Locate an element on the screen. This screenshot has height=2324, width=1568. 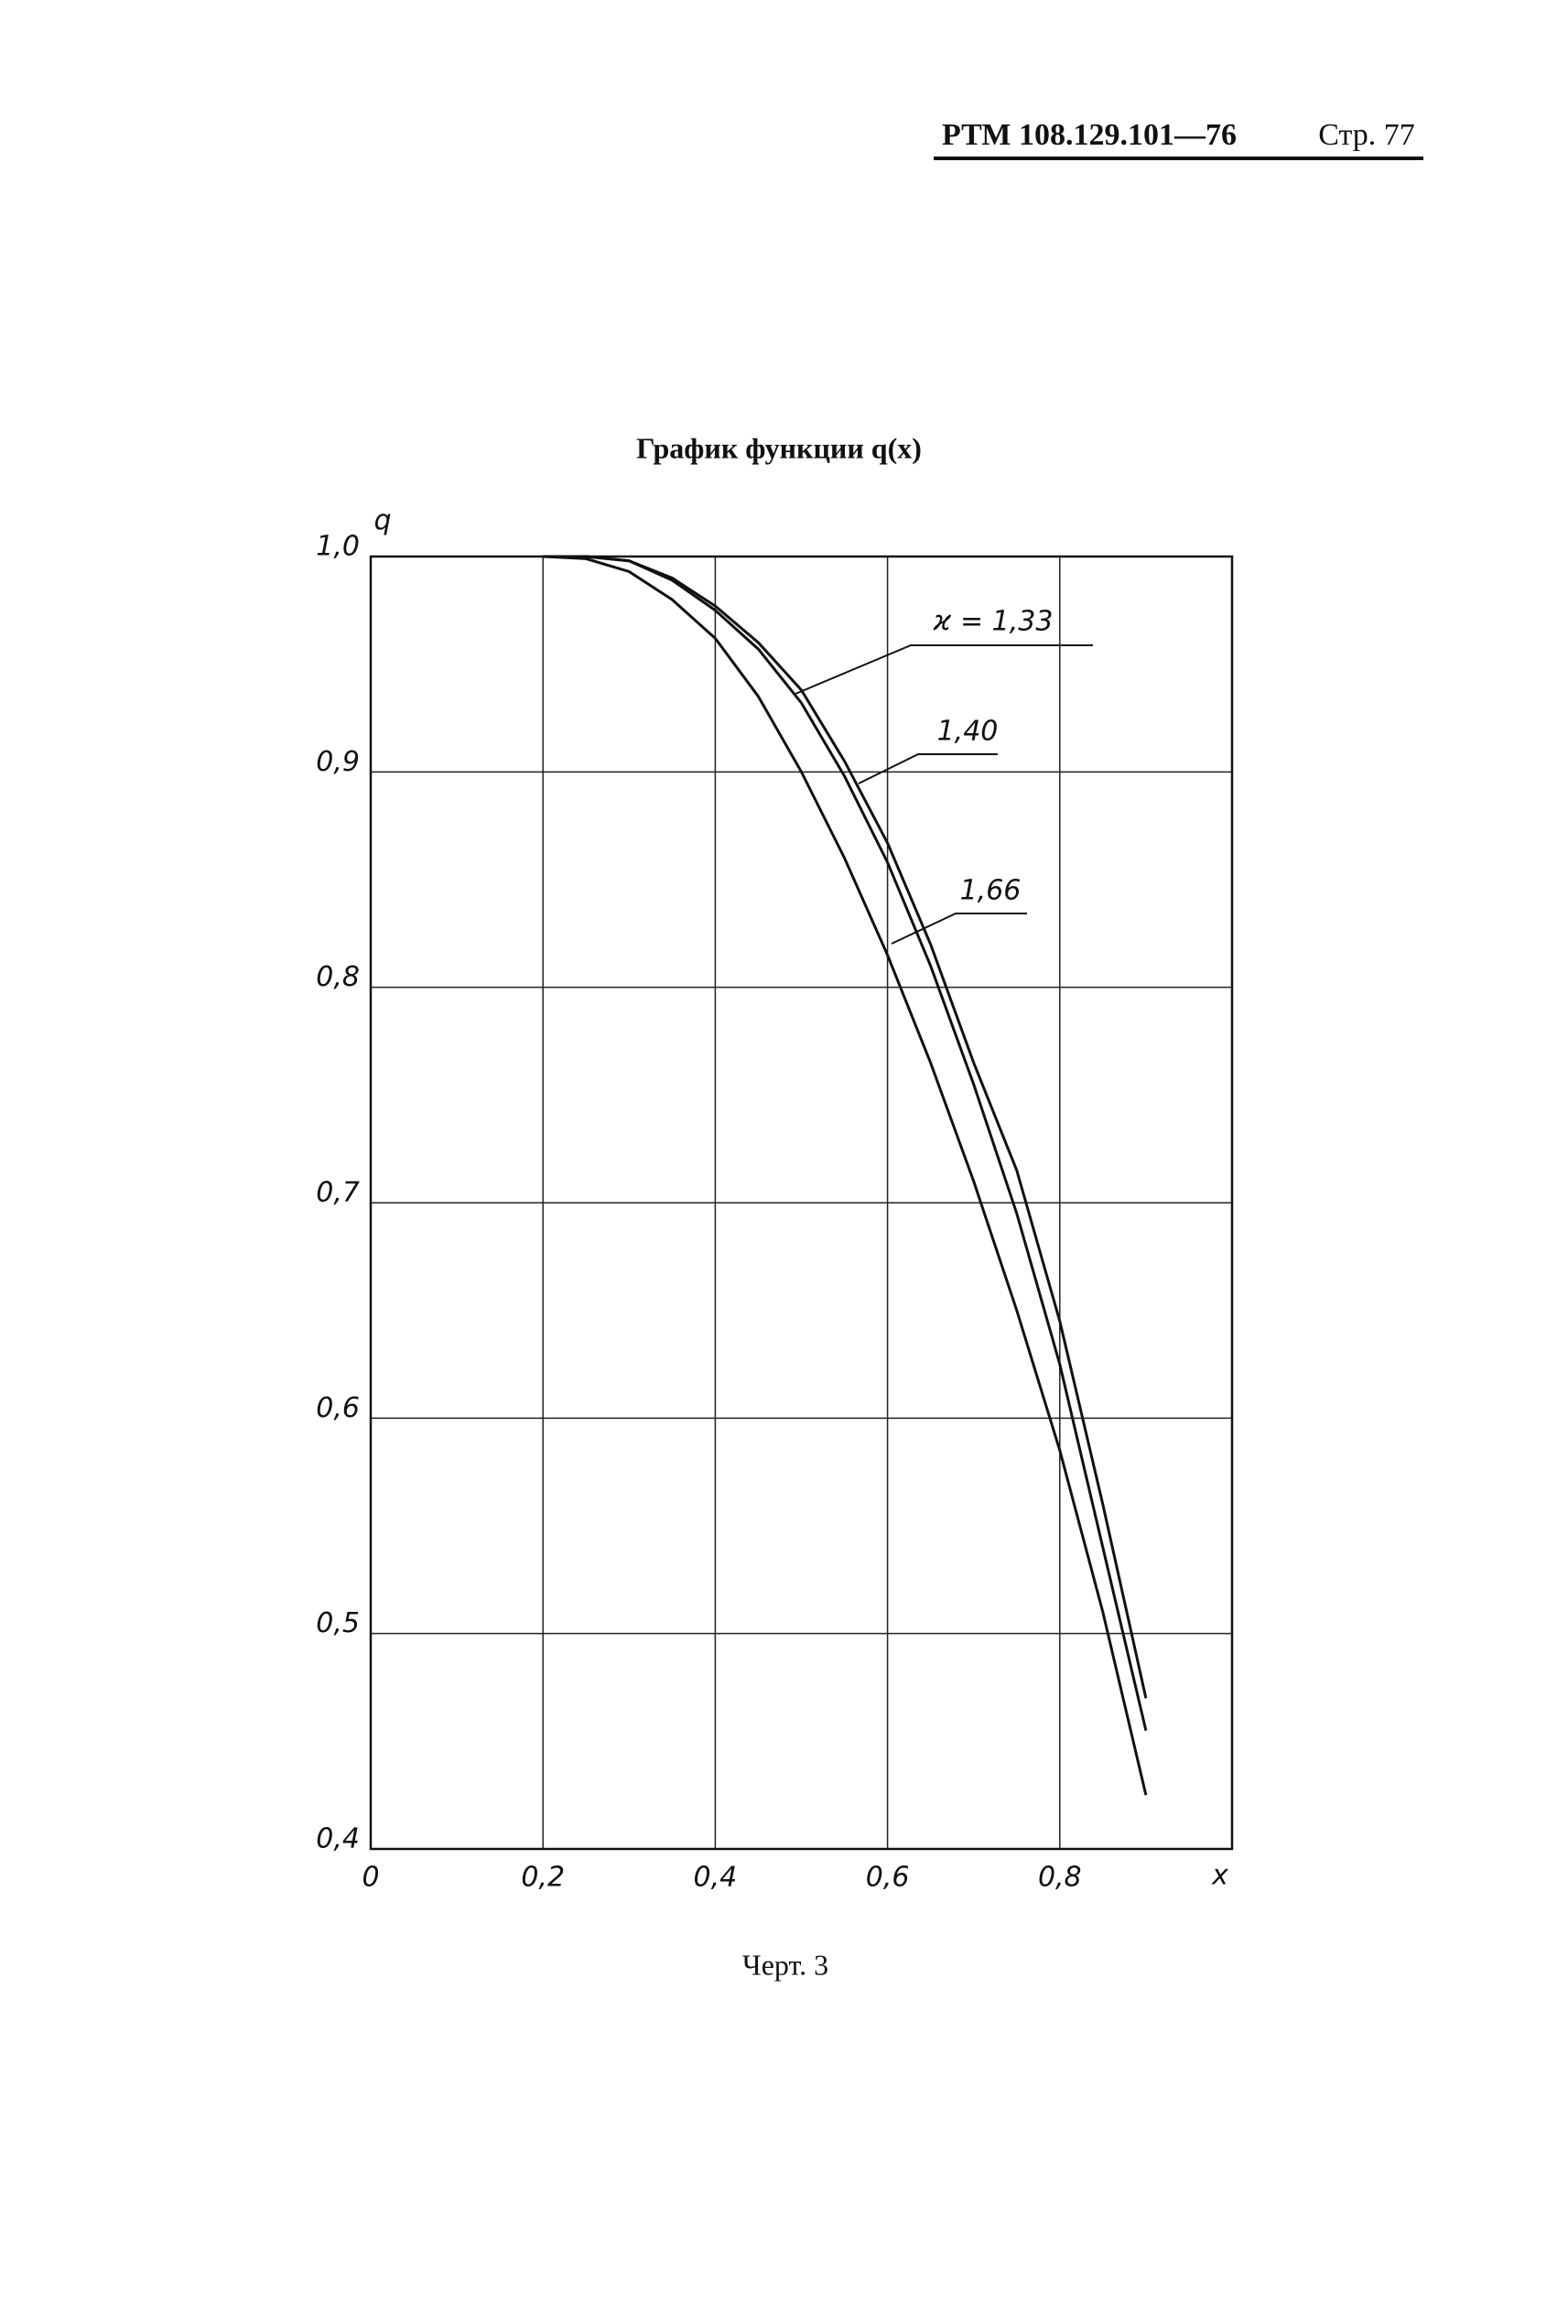
x-tick-label: 0,6 is located at coordinates (888, 1878).